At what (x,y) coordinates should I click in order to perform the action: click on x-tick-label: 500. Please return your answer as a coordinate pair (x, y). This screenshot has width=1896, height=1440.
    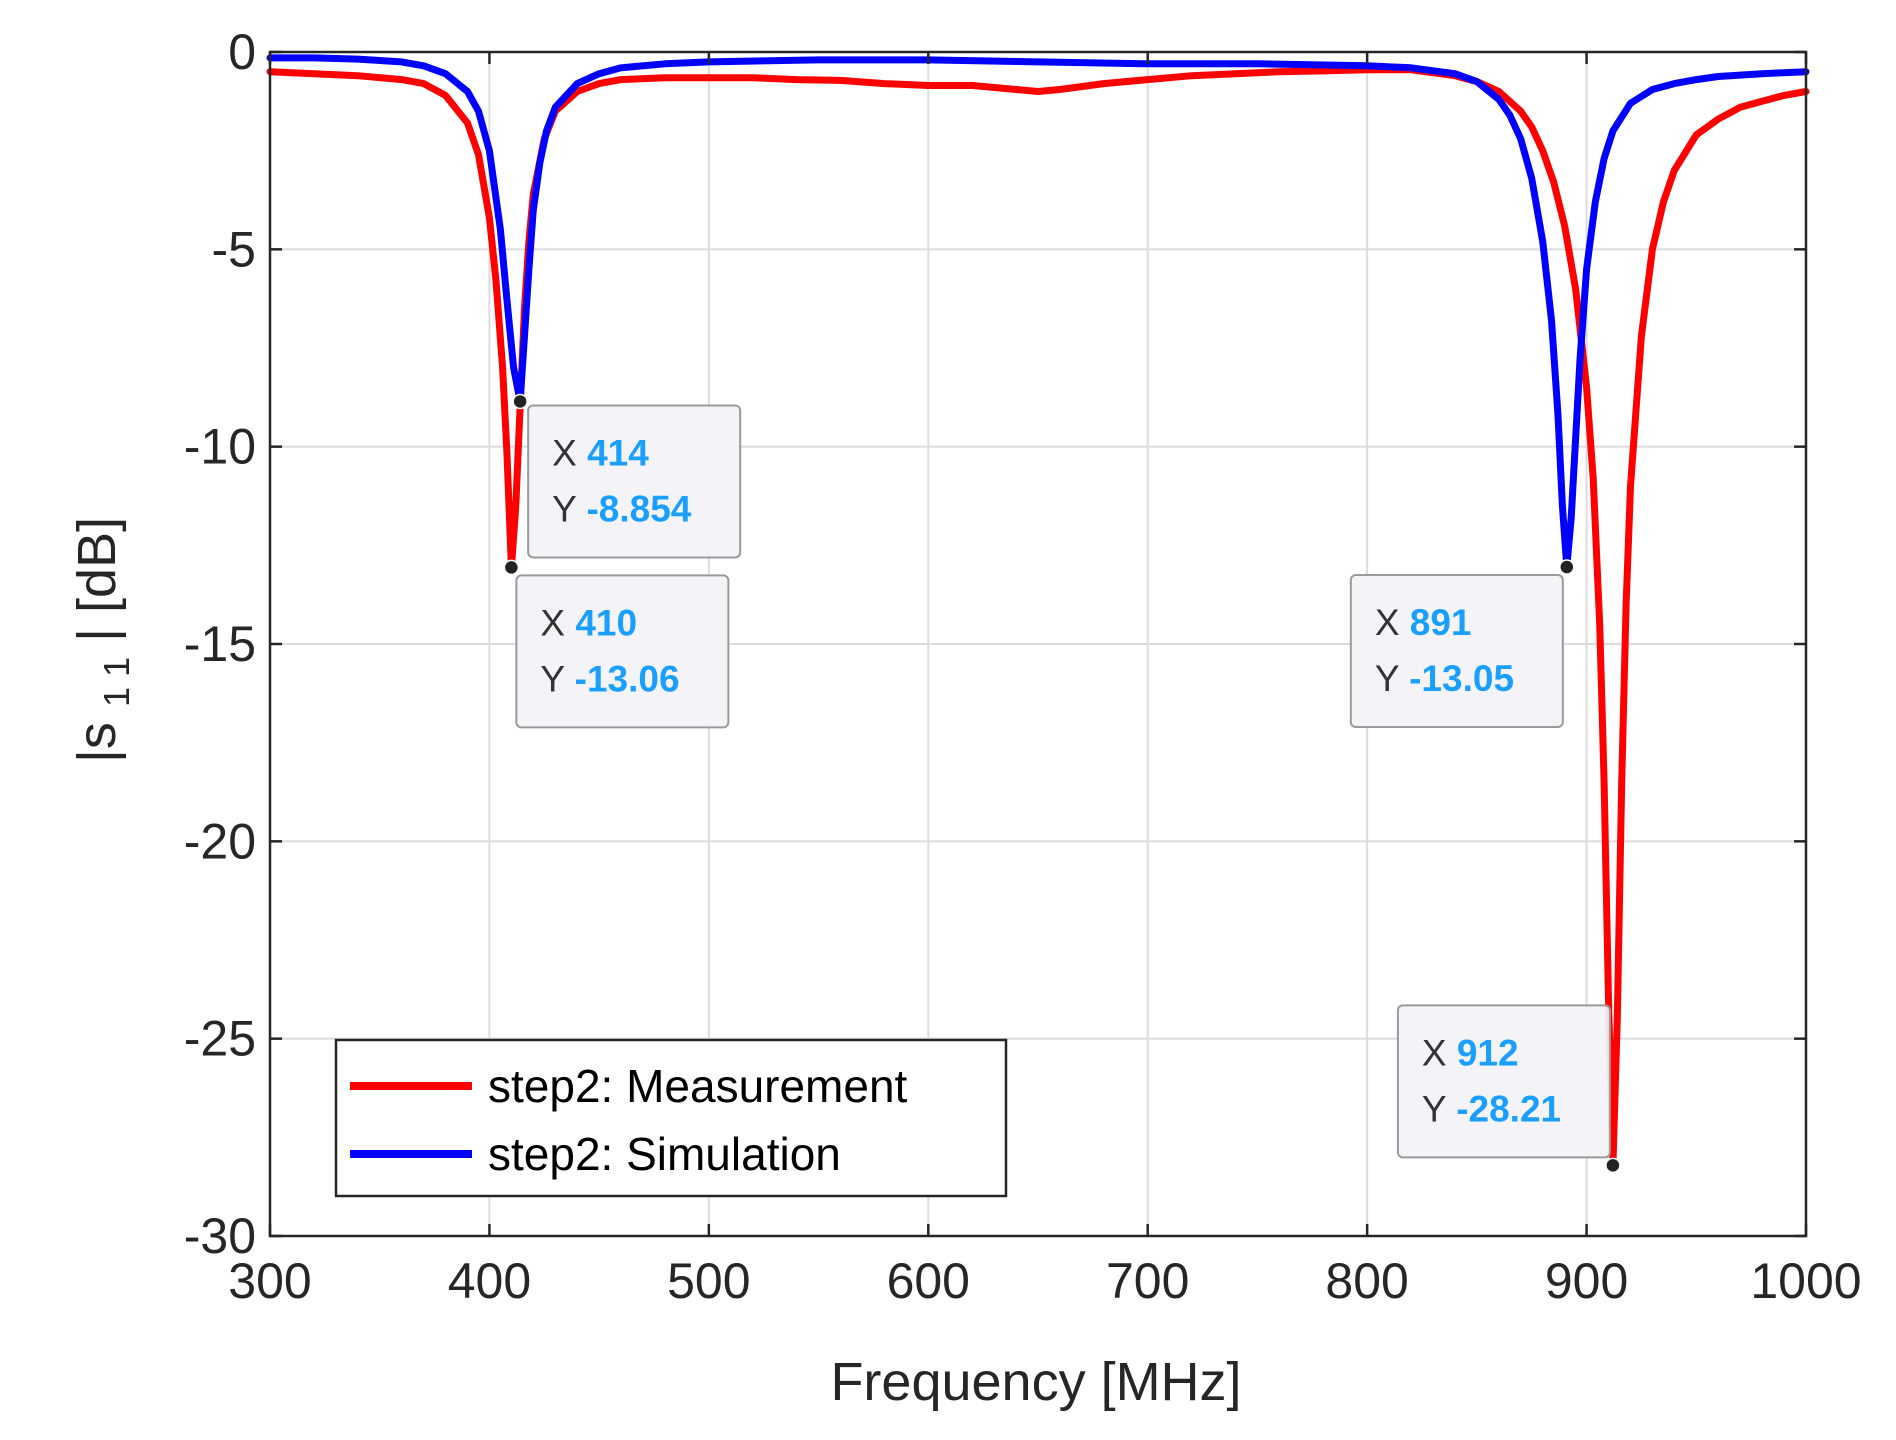
    Looking at the image, I should click on (708, 1281).